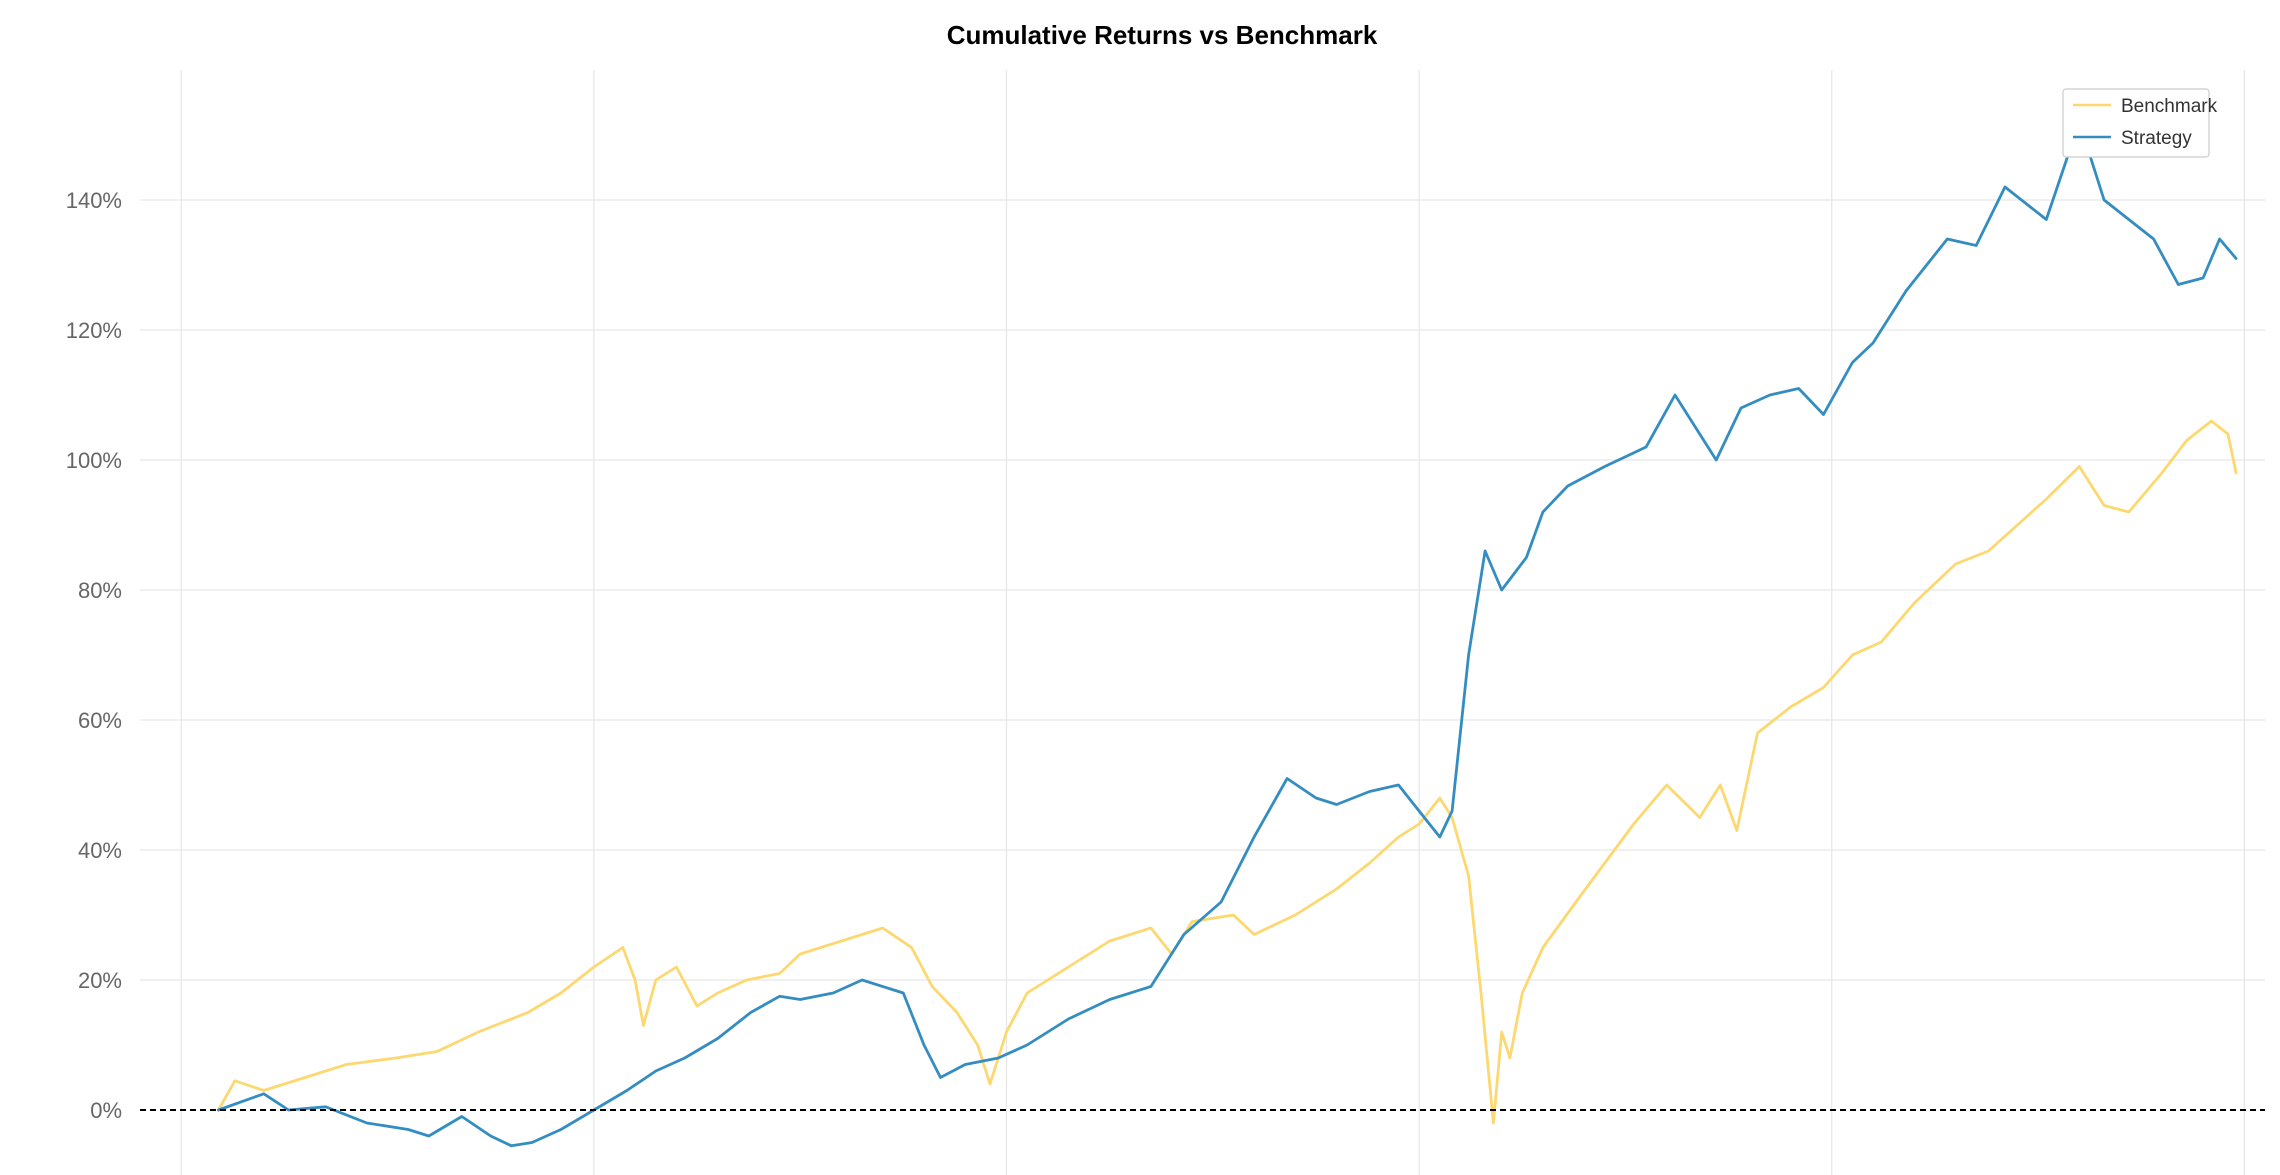 The image size is (2280, 1175). What do you see at coordinates (2140, 123) in the screenshot?
I see `legend: Benchmark Strategy` at bounding box center [2140, 123].